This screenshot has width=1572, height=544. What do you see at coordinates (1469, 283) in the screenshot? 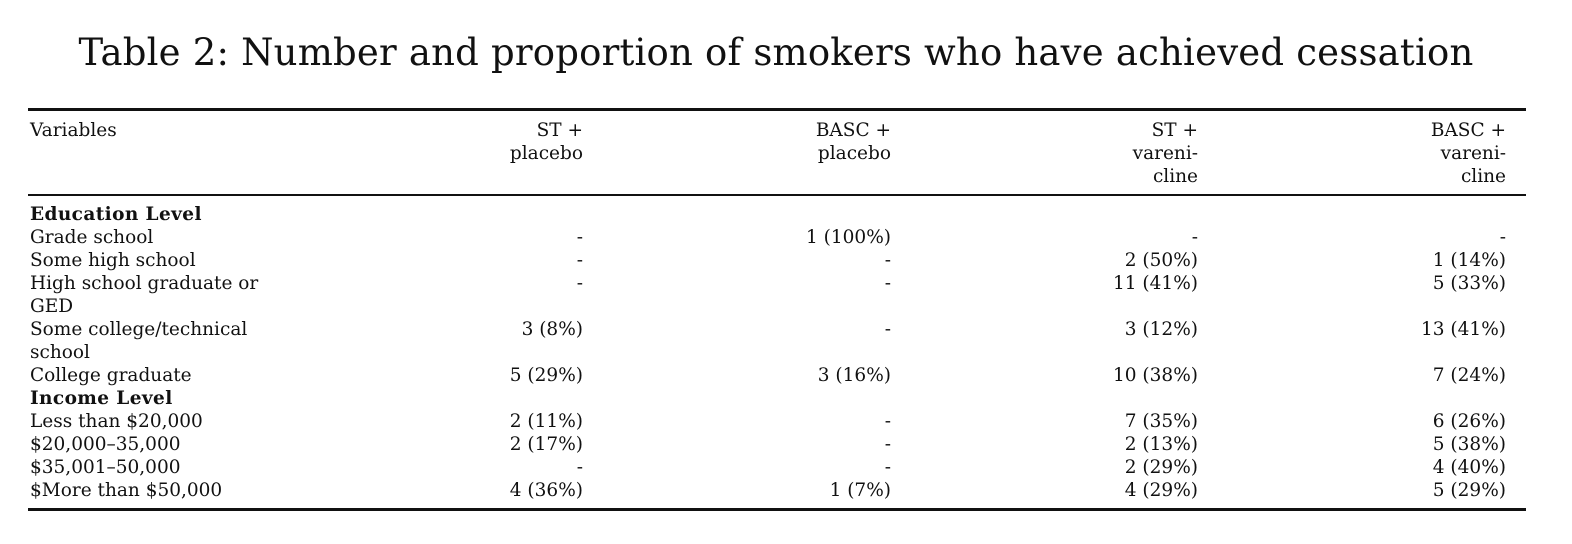
I see `table-cell: 5 (33%)` at bounding box center [1469, 283].